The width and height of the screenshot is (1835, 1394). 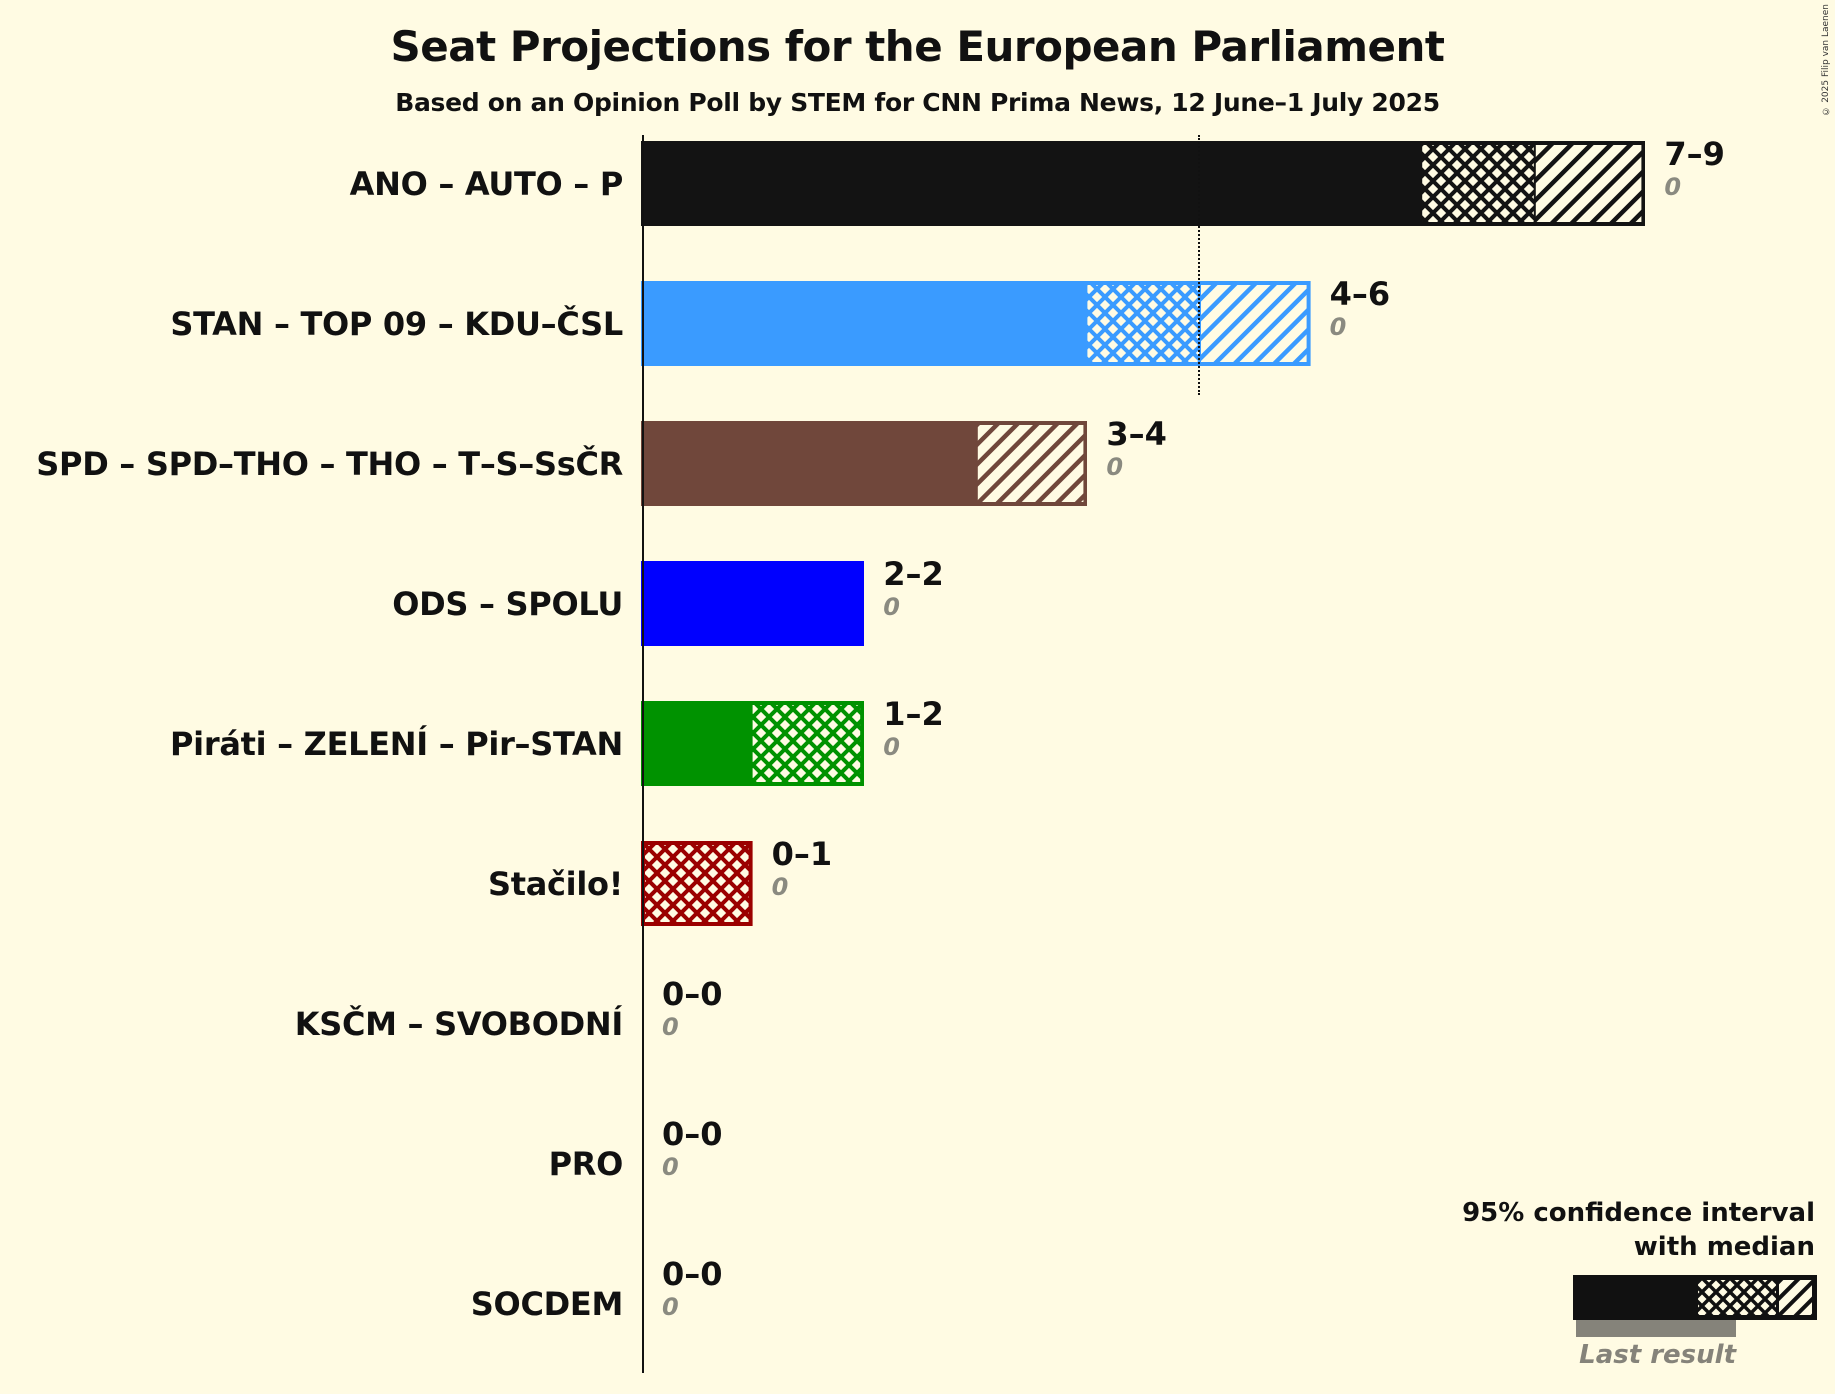 What do you see at coordinates (643, 754) in the screenshot?
I see `y-axis-line` at bounding box center [643, 754].